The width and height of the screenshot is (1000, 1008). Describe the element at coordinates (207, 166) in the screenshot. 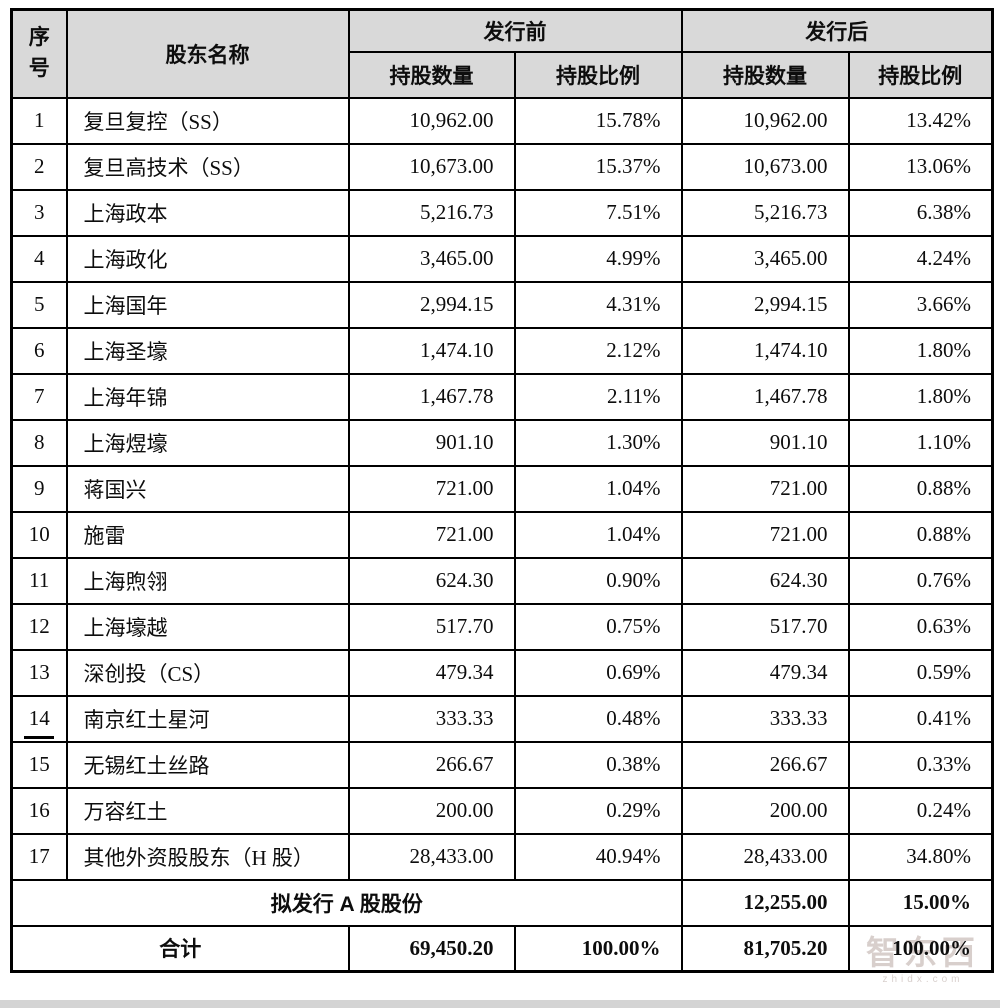

I see `shareholder-name: 复旦高技术（SS）` at that location.